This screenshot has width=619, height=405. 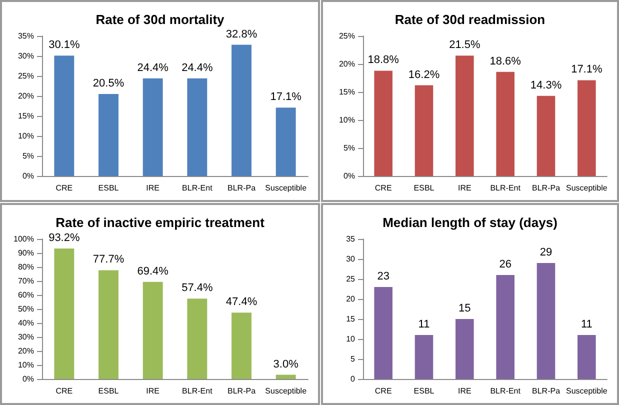 What do you see at coordinates (26, 36) in the screenshot?
I see `y-tick-label: 35%` at bounding box center [26, 36].